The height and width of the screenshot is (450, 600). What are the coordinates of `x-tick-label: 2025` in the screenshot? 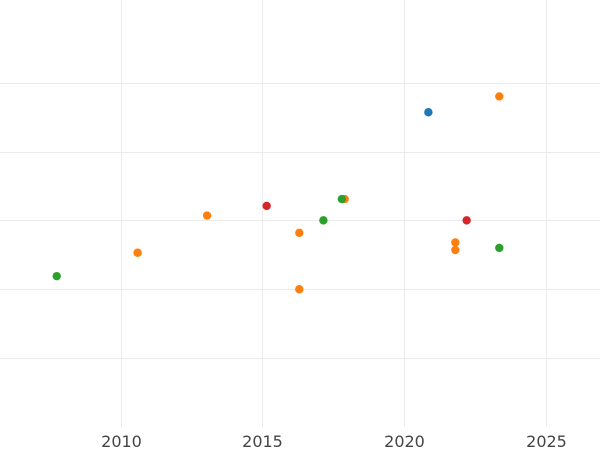 It's located at (546, 441).